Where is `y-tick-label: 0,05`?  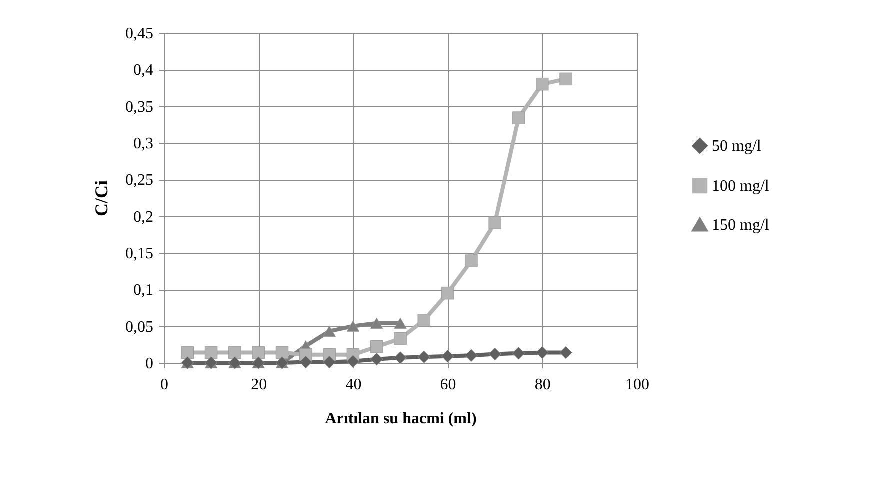 y-tick-label: 0,05 is located at coordinates (140, 327).